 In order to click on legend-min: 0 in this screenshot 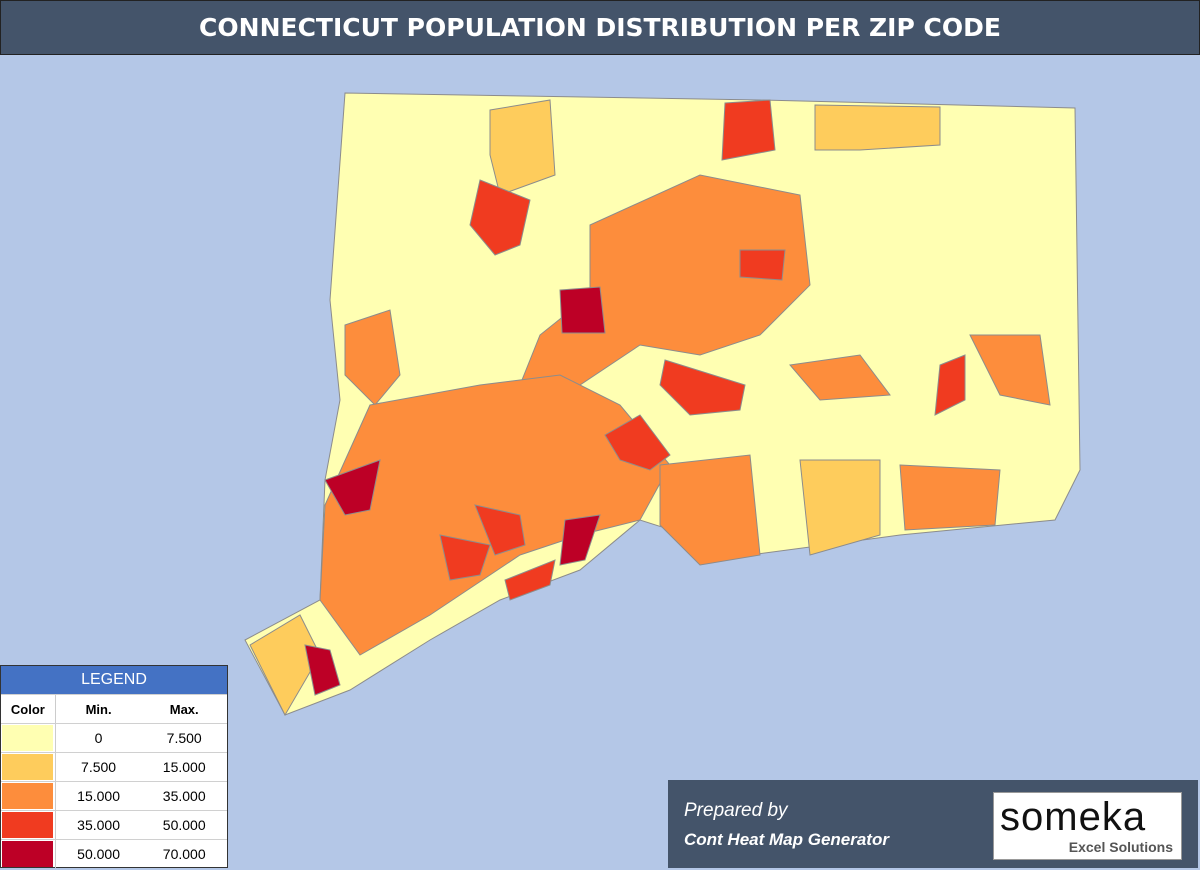, I will do `click(98, 738)`.